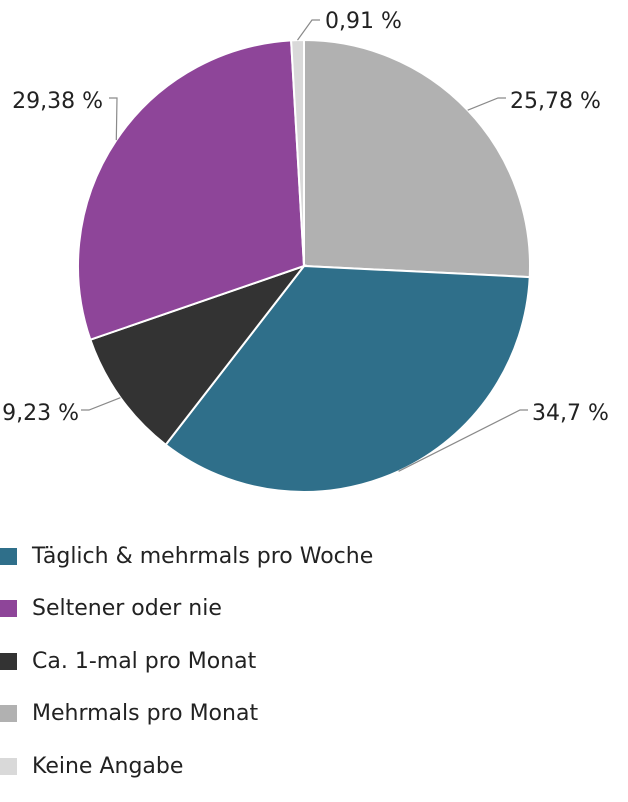  What do you see at coordinates (57, 101) in the screenshot?
I see `slice-percent-label: 29,38 %` at bounding box center [57, 101].